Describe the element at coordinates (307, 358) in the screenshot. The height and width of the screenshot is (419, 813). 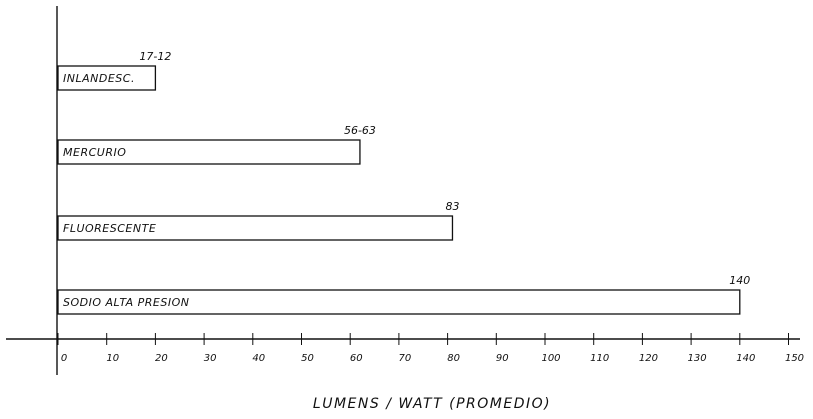
I see `x-tick-label: 50` at that location.